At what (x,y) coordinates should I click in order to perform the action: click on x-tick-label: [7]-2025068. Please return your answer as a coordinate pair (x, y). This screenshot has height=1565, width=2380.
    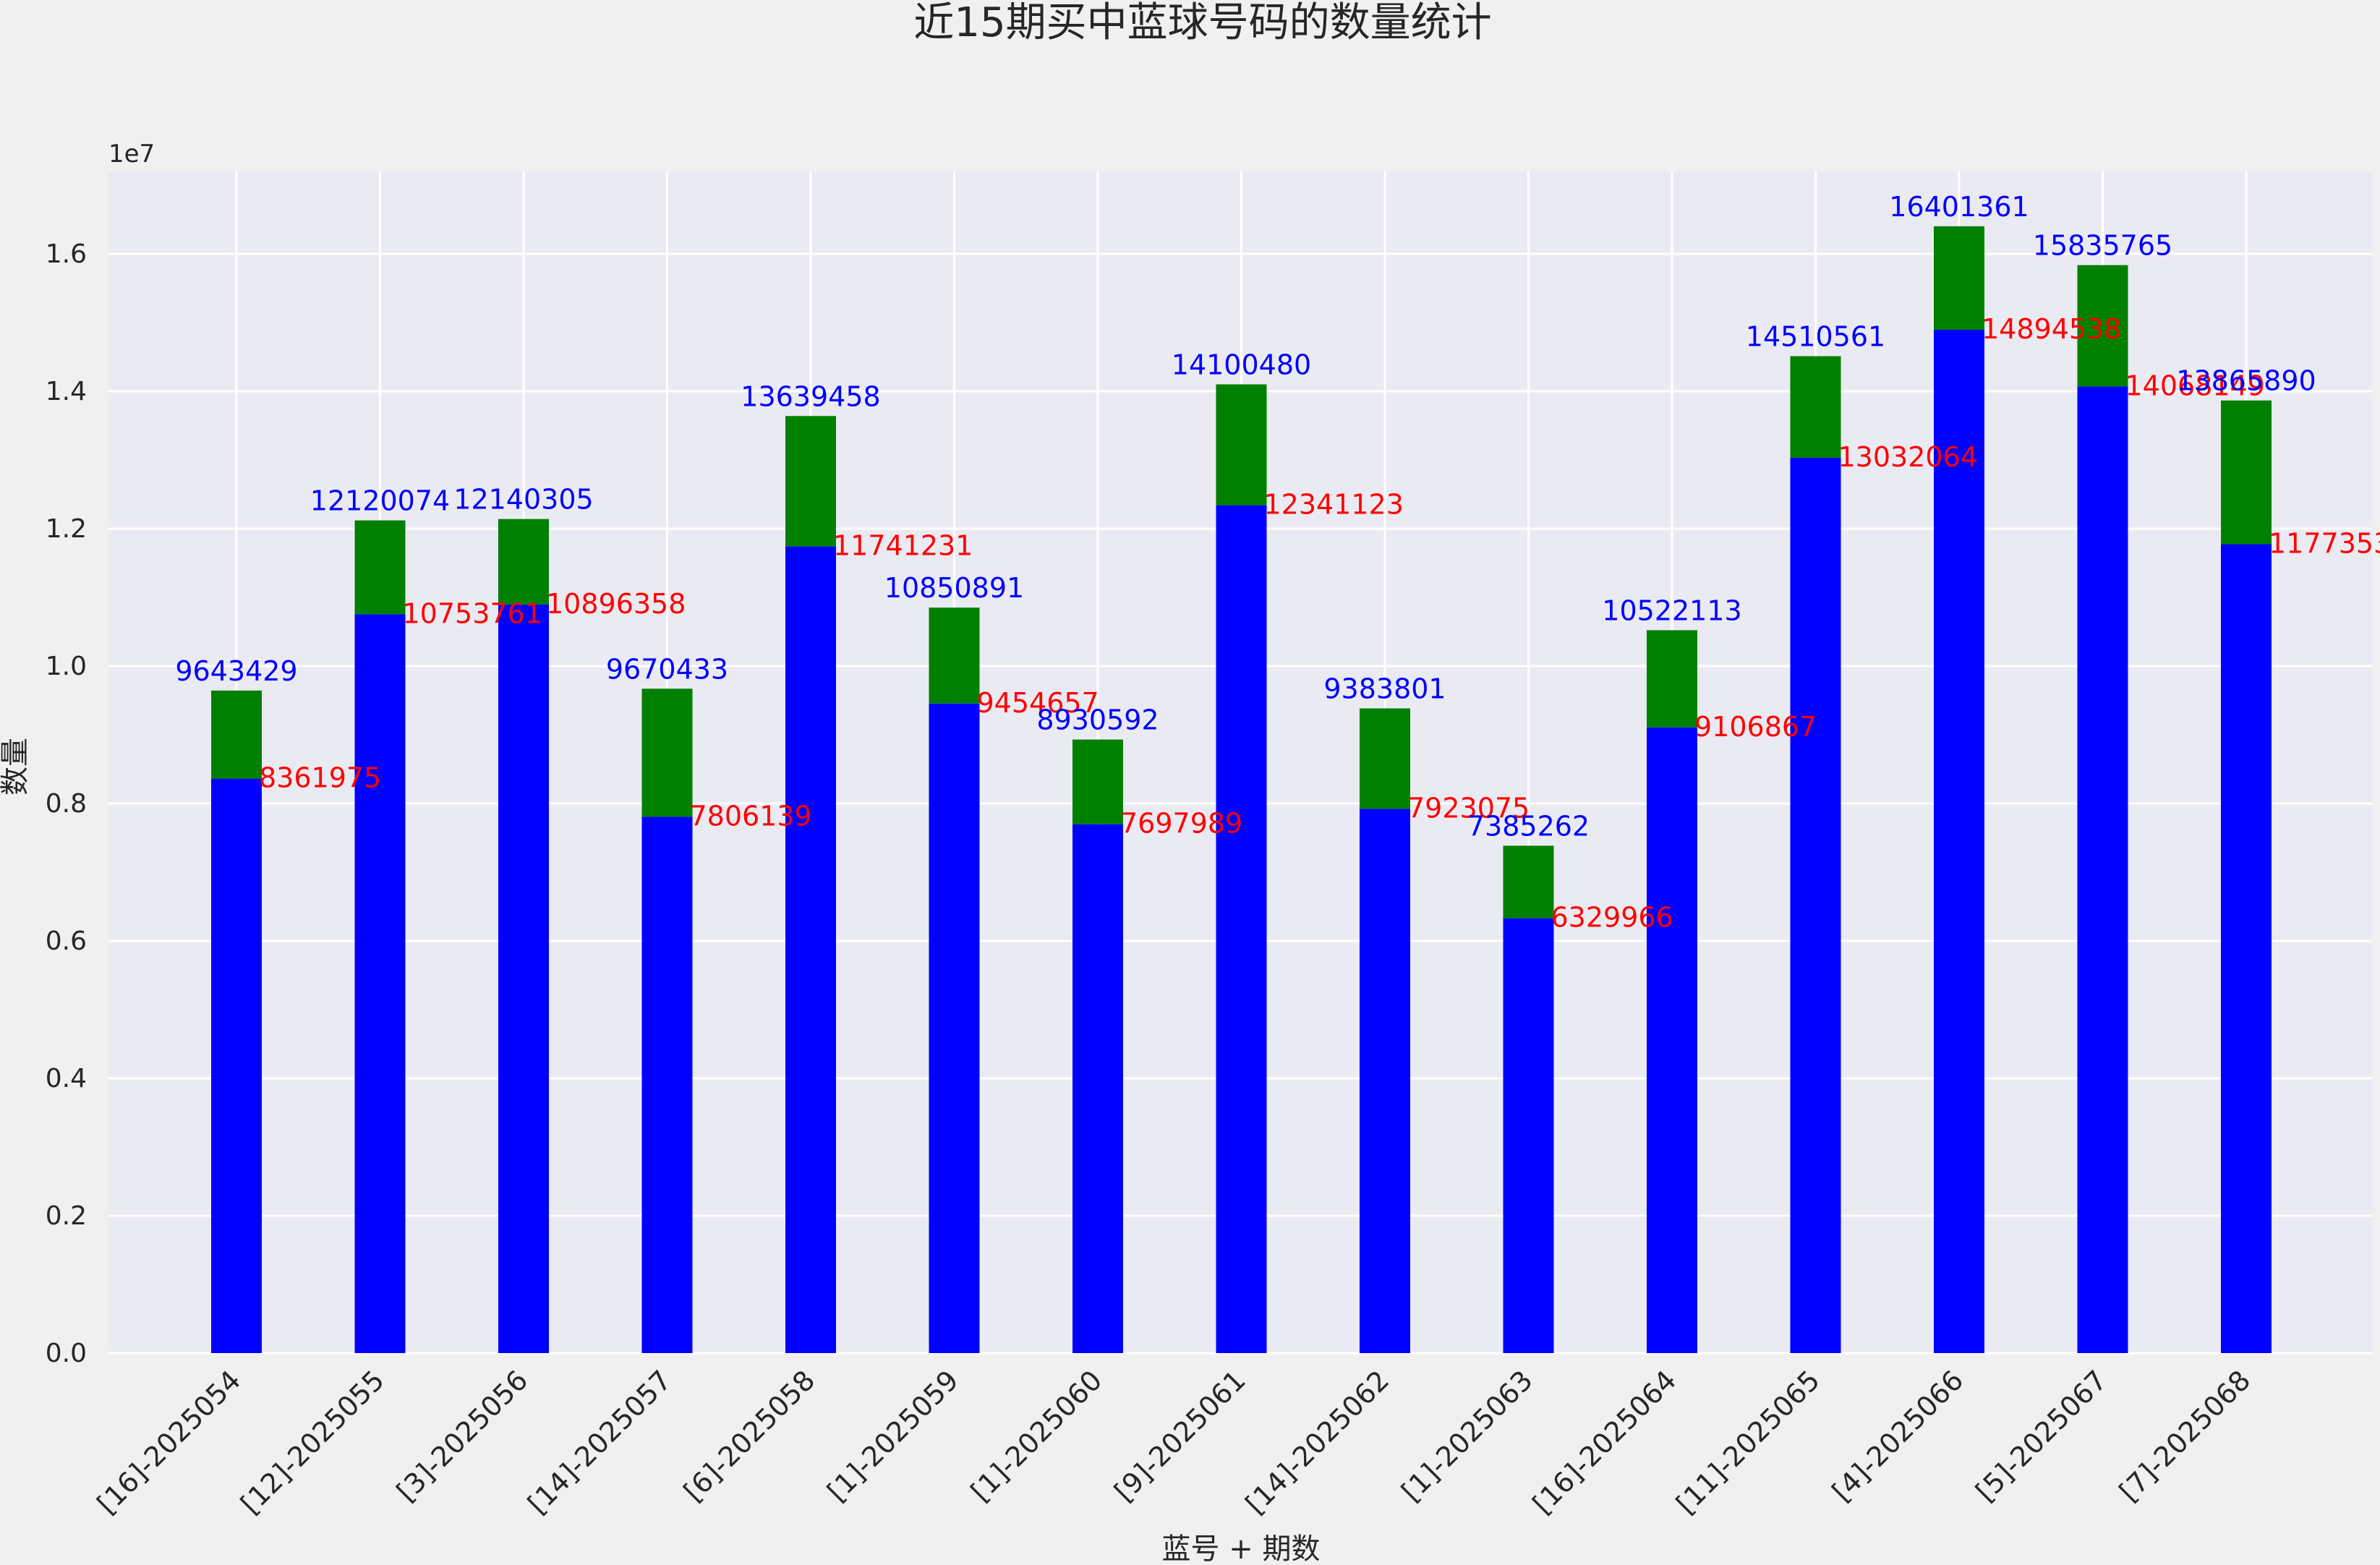
    Looking at the image, I should click on (2185, 1436).